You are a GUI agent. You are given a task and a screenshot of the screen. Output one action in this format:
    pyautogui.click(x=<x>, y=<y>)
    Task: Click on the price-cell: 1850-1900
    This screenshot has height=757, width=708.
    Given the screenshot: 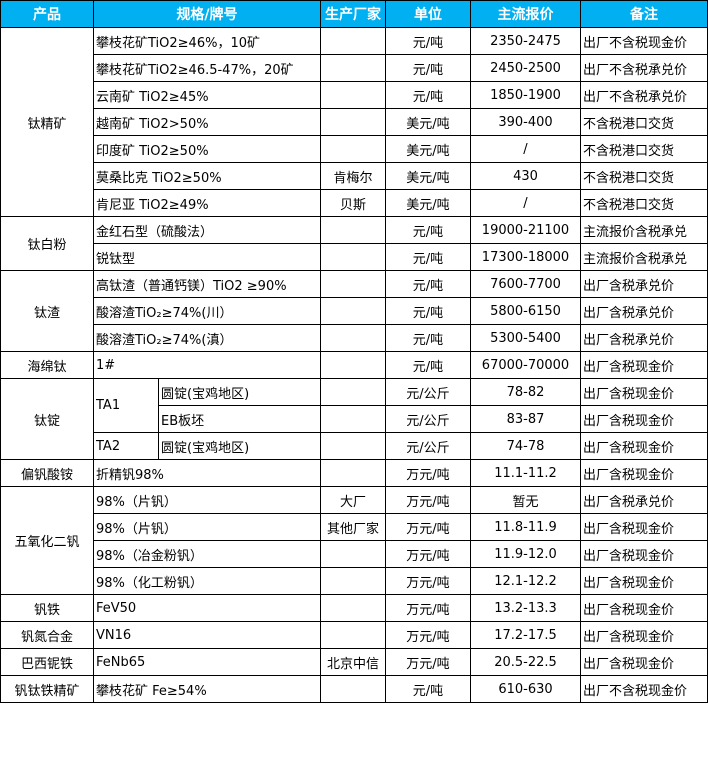 What is the action you would take?
    pyautogui.click(x=525, y=95)
    